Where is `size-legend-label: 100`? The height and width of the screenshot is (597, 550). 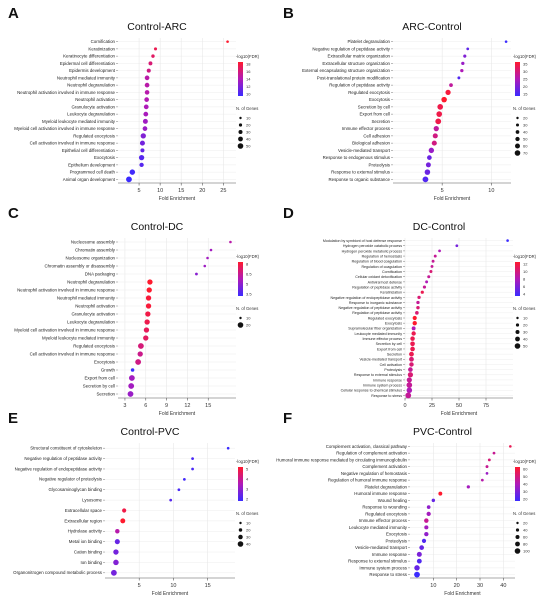
size-legend-label: 100 is located at coordinates (526, 551).